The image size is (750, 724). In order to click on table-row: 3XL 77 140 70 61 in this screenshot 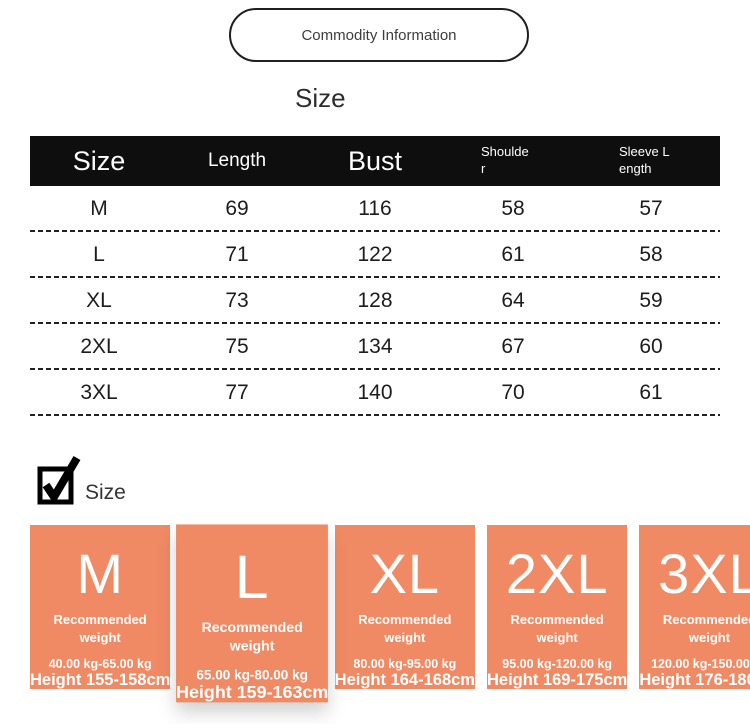, I will do `click(375, 393)`.